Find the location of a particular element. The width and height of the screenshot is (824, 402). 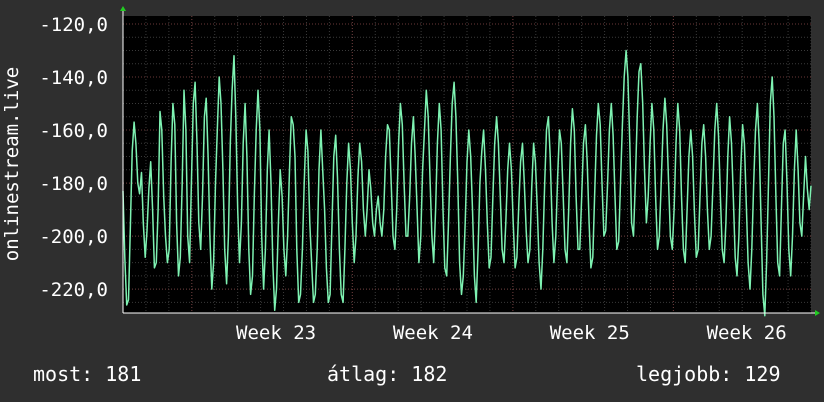

stat-current: most: 181 is located at coordinates (87, 374).